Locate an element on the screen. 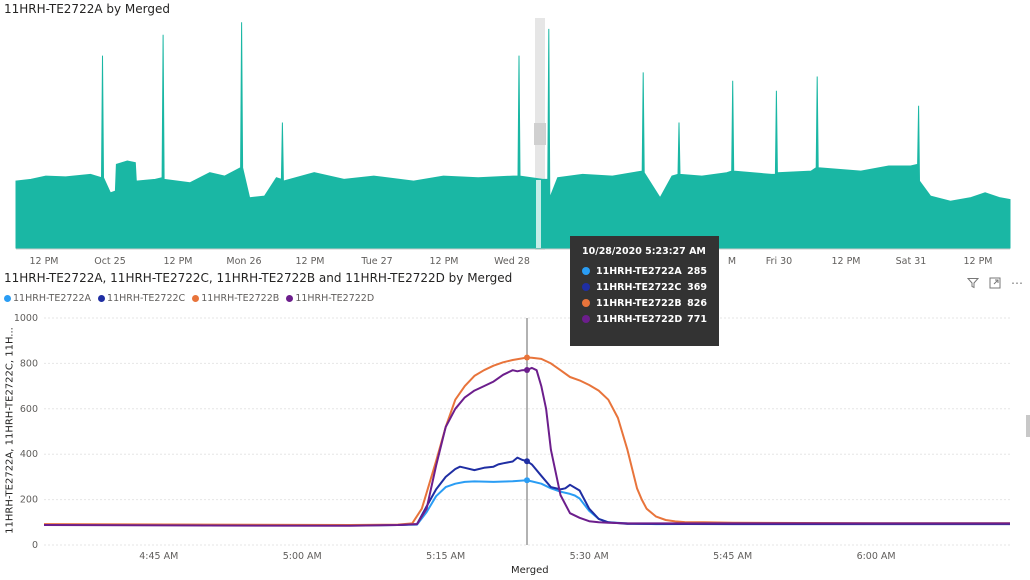  legend-item-te2722c: 11HRH-TE2722C is located at coordinates (141, 298).